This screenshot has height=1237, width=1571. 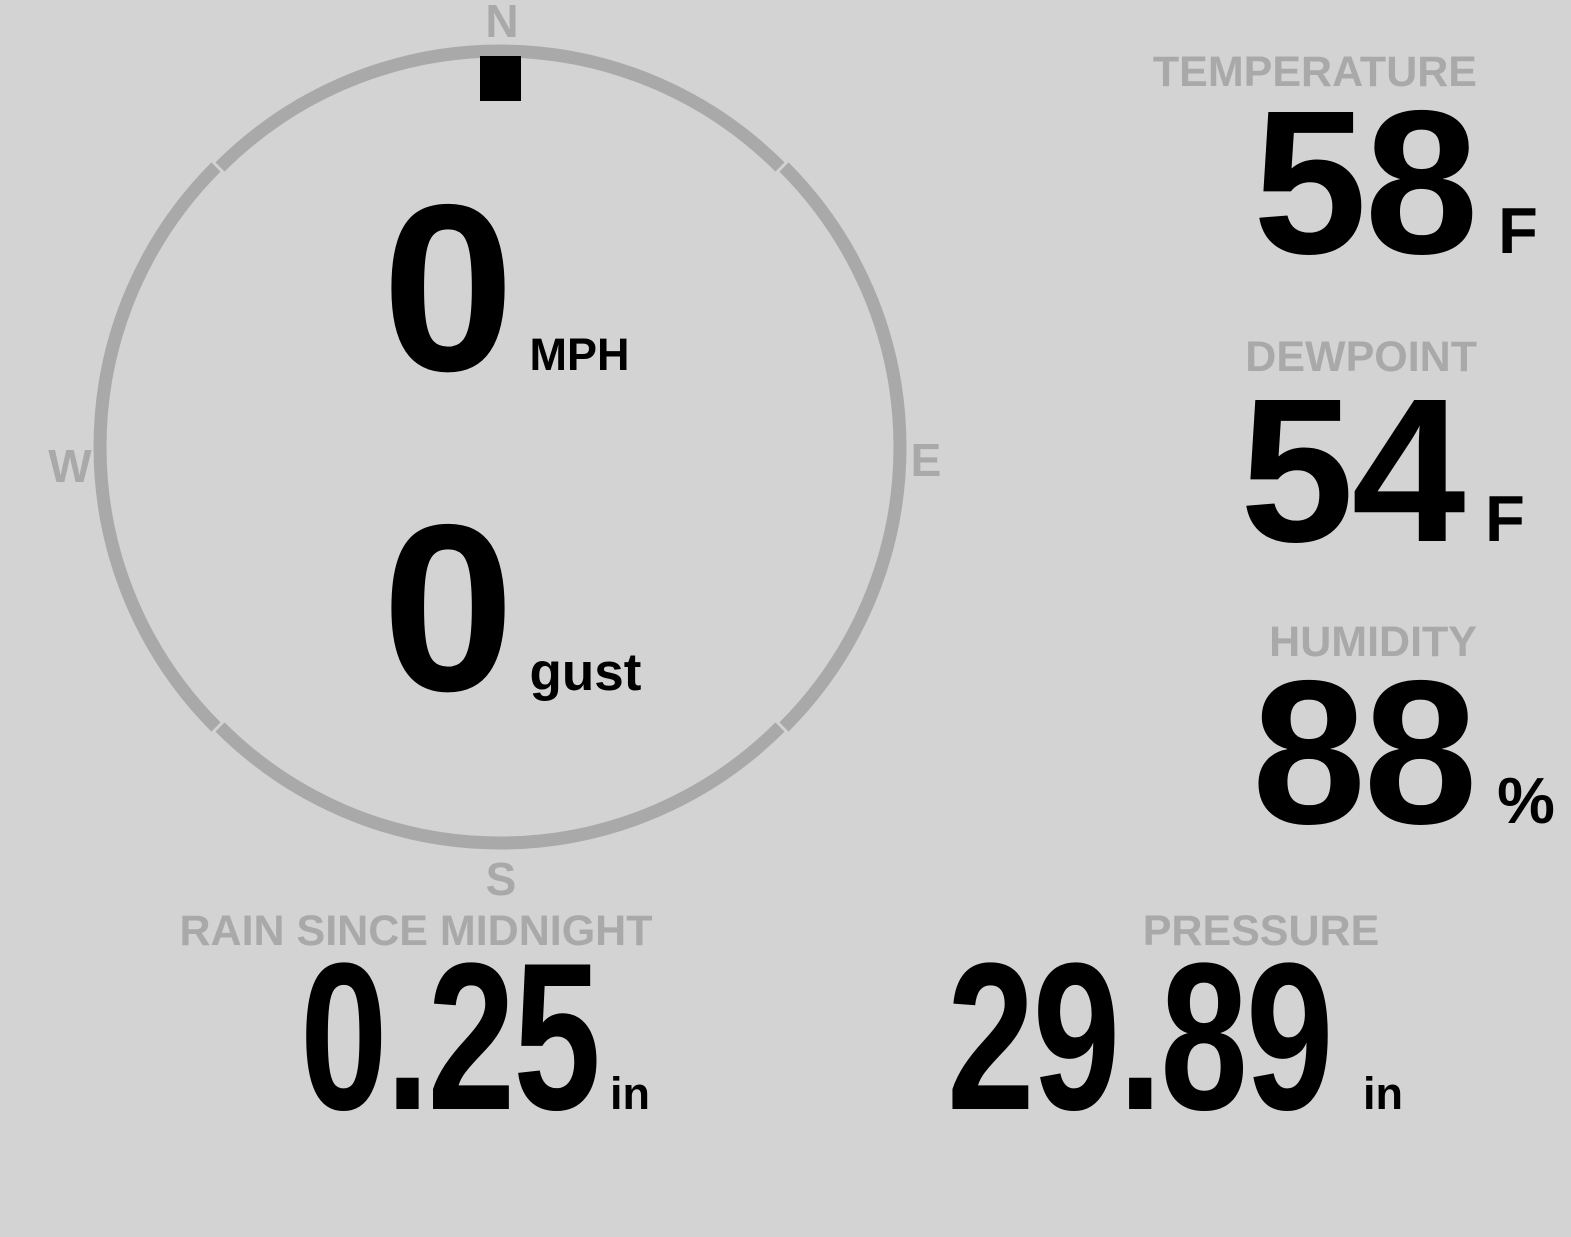 What do you see at coordinates (1261, 931) in the screenshot?
I see `pressure-label: PRESSURE` at bounding box center [1261, 931].